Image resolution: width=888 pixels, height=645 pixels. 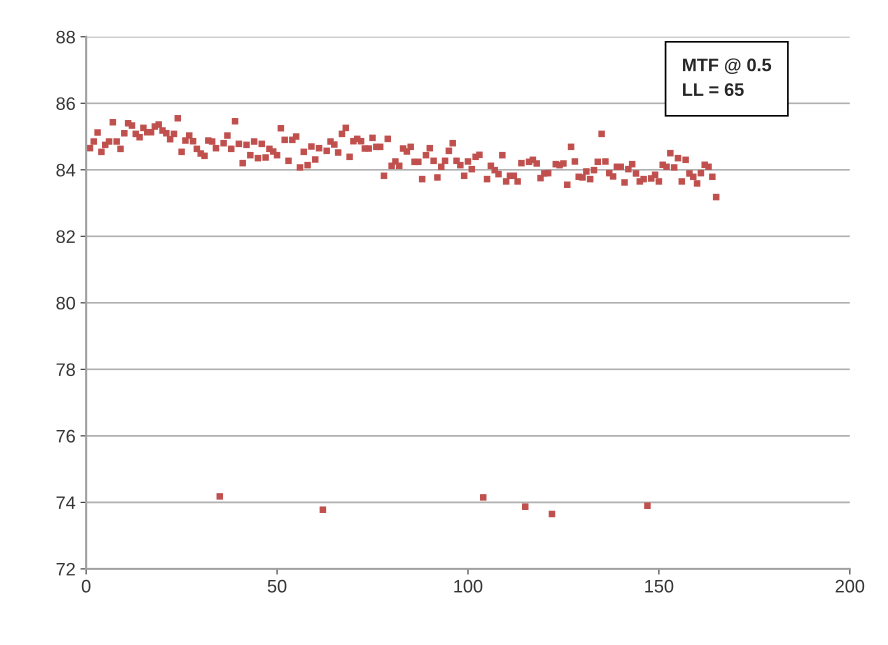 I want to click on y-tick-label: 84, so click(x=66, y=170).